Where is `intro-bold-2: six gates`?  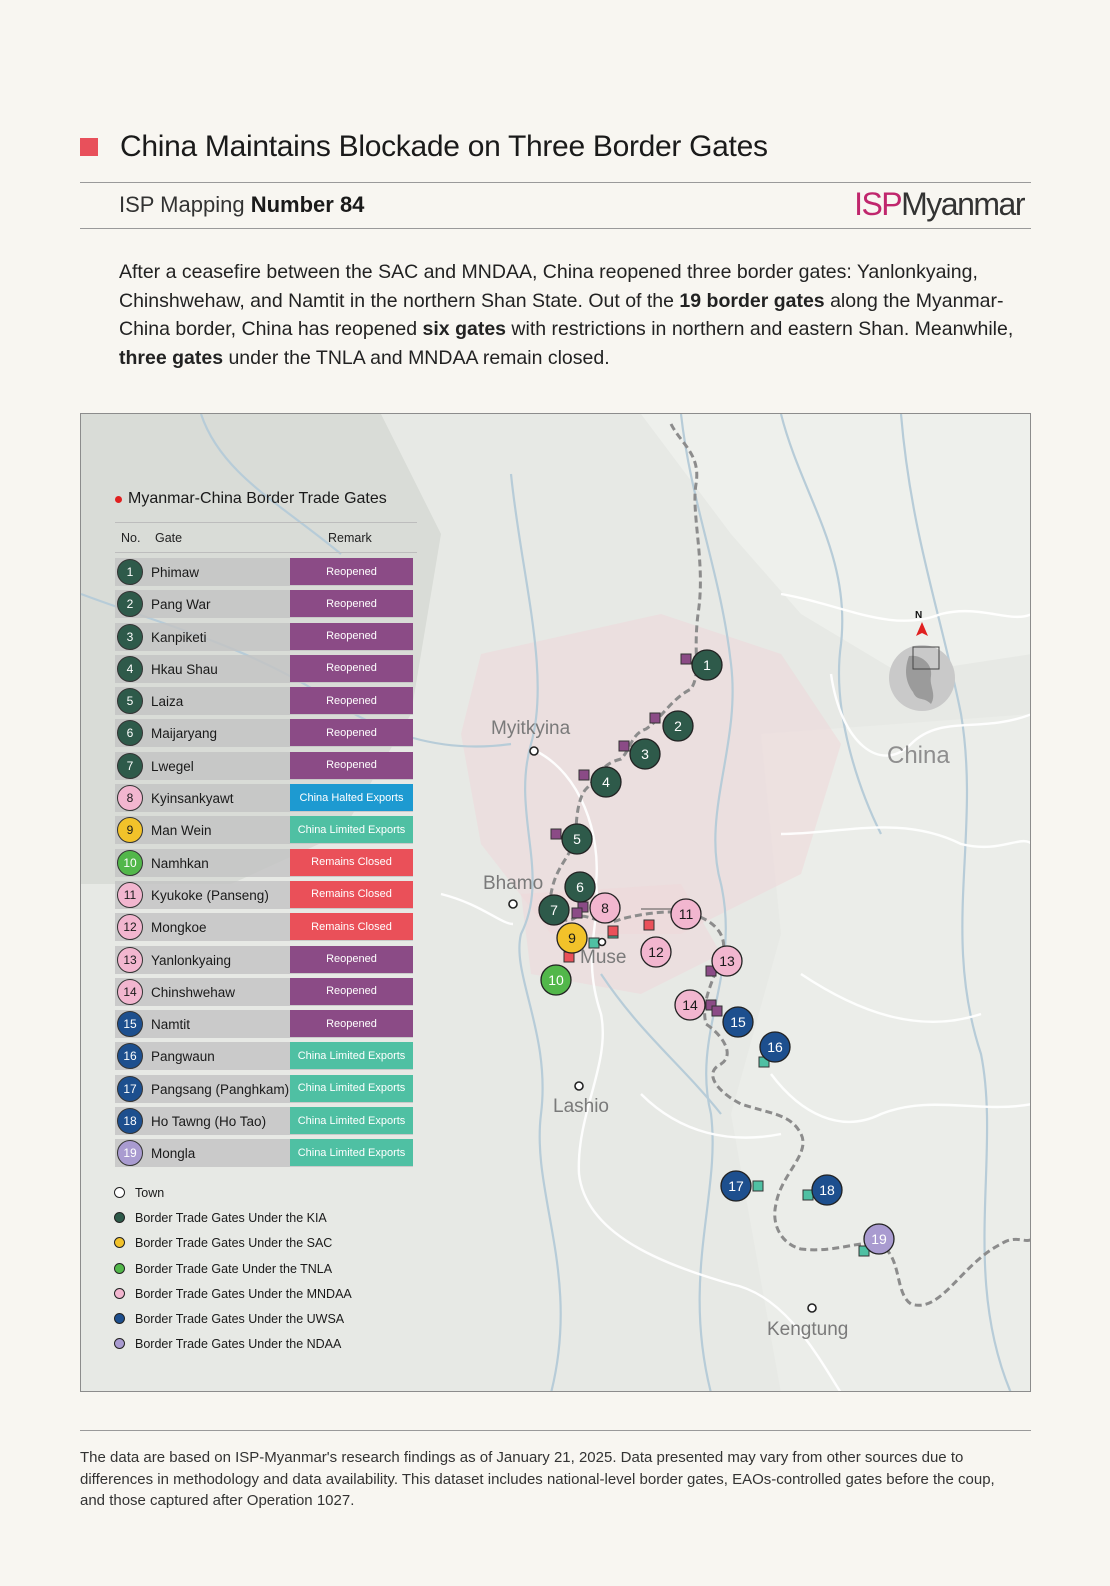 intro-bold-2: six gates is located at coordinates (464, 329).